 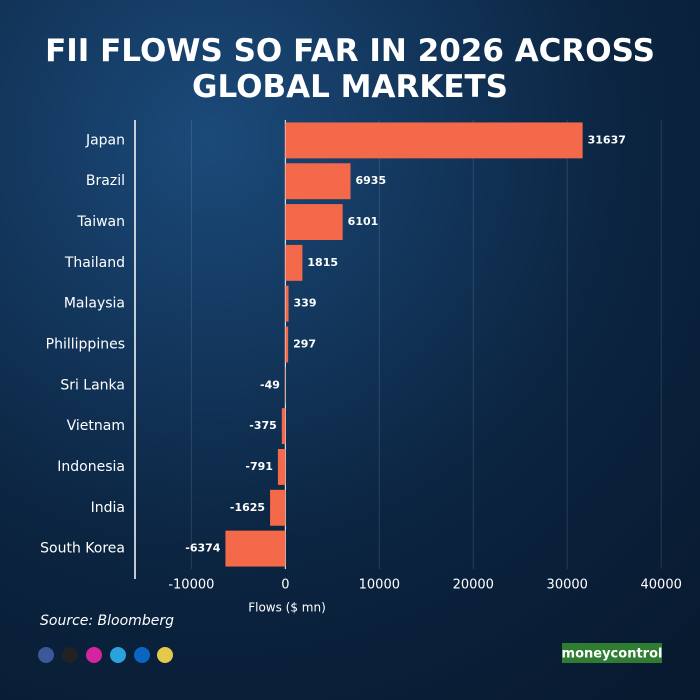 What do you see at coordinates (94, 263) in the screenshot?
I see `y-tick-label: Thailand` at bounding box center [94, 263].